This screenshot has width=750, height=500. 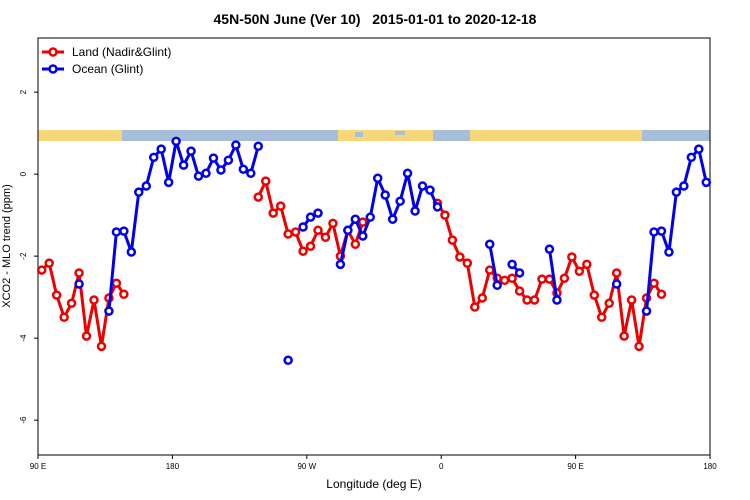 What do you see at coordinates (23, 420) in the screenshot?
I see `y-tick-label: -6` at bounding box center [23, 420].